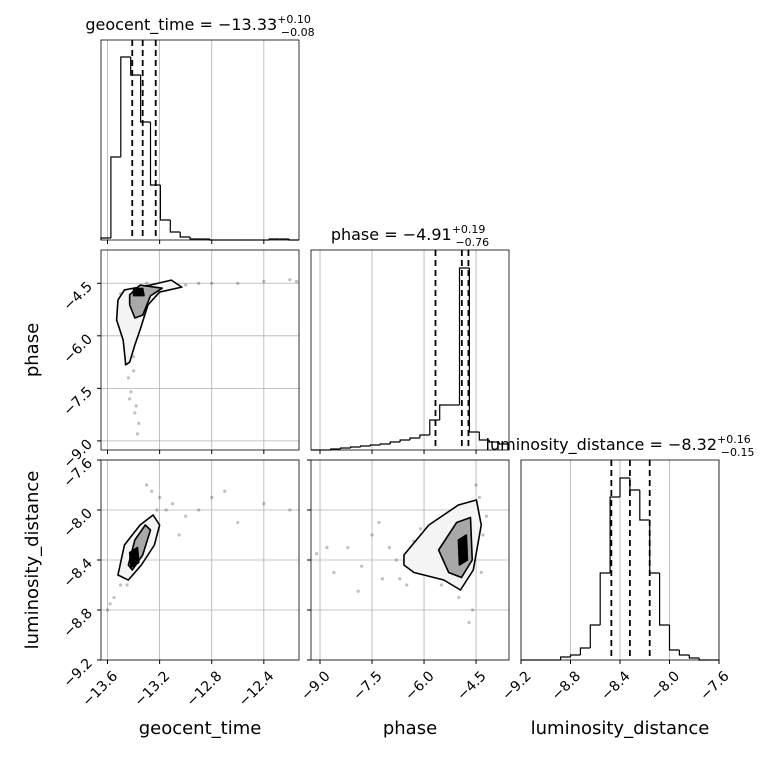 Image resolution: width=760 pixels, height=760 pixels. I want to click on x-tick-label: −4.5, so click(471, 685).